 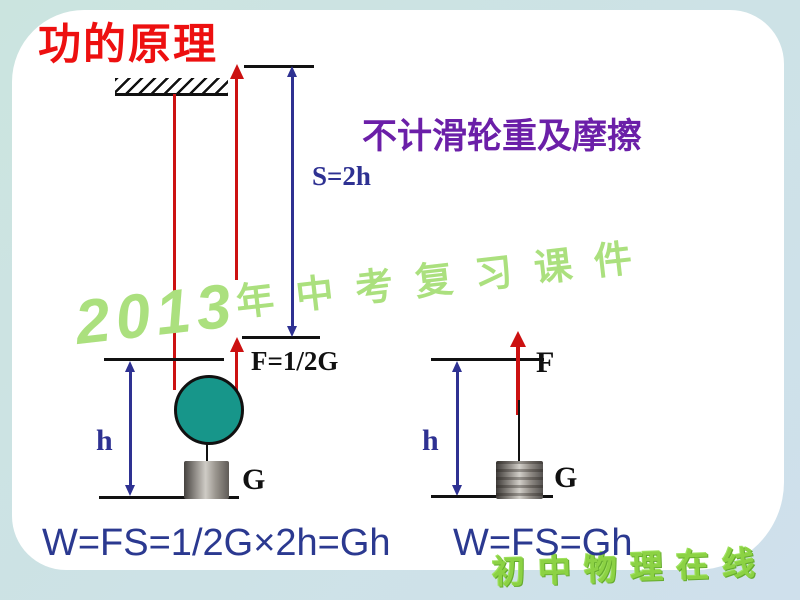 I want to click on h-left-arrowhead-down-icon, so click(x=130, y=490).